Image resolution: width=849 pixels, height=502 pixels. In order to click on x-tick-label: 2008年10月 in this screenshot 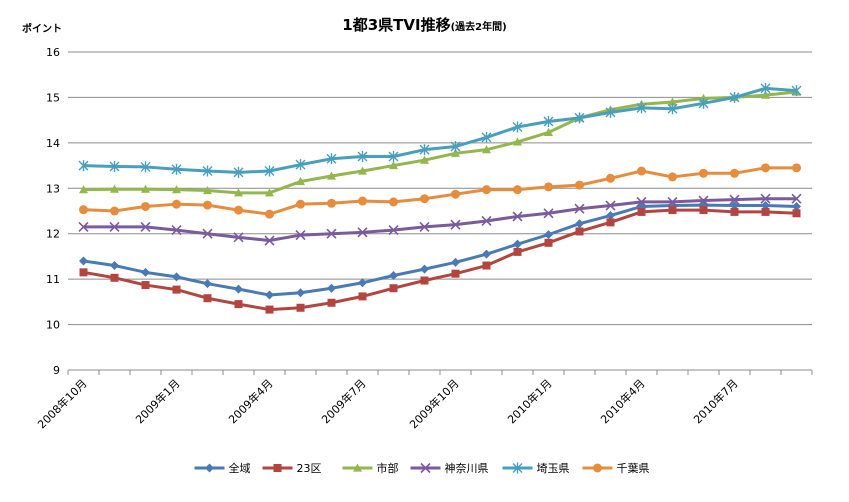, I will do `click(61, 403)`.